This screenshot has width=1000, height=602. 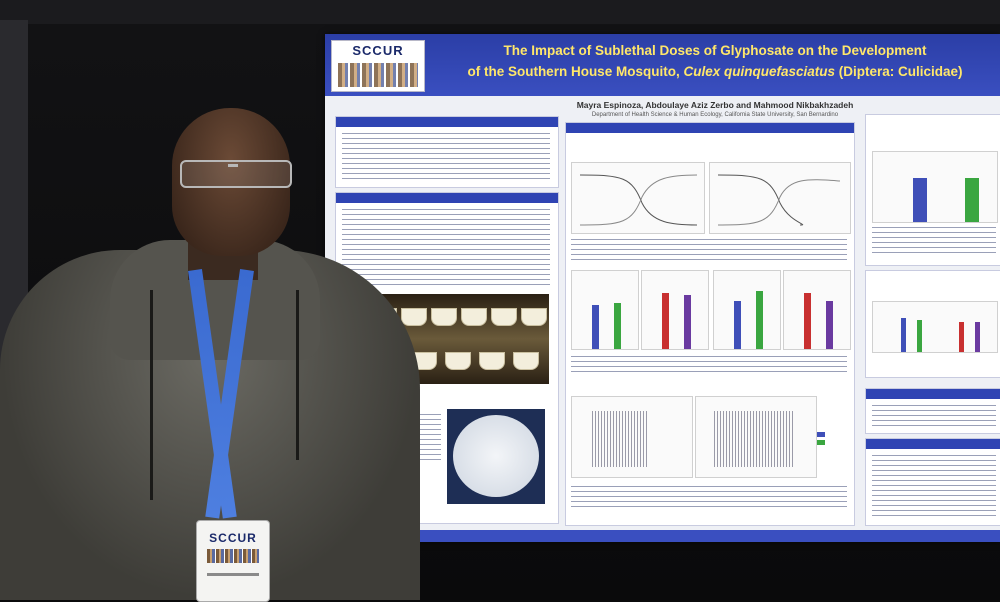 What do you see at coordinates (899, 71) in the screenshot?
I see `title-line2-end: (Diptera: Culicidae)` at bounding box center [899, 71].